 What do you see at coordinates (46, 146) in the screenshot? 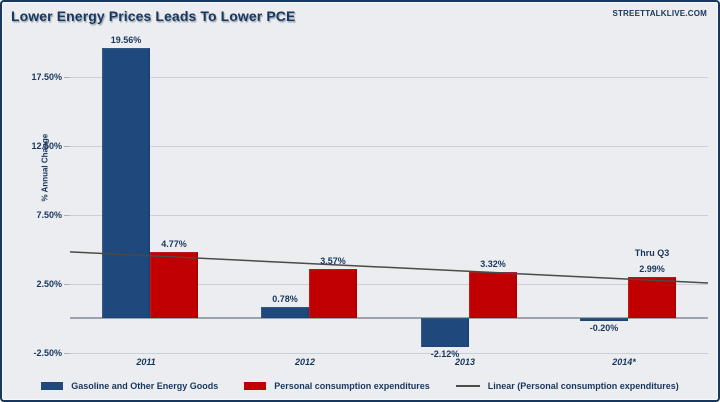
I see `y-axis-label: 12.50%` at bounding box center [46, 146].